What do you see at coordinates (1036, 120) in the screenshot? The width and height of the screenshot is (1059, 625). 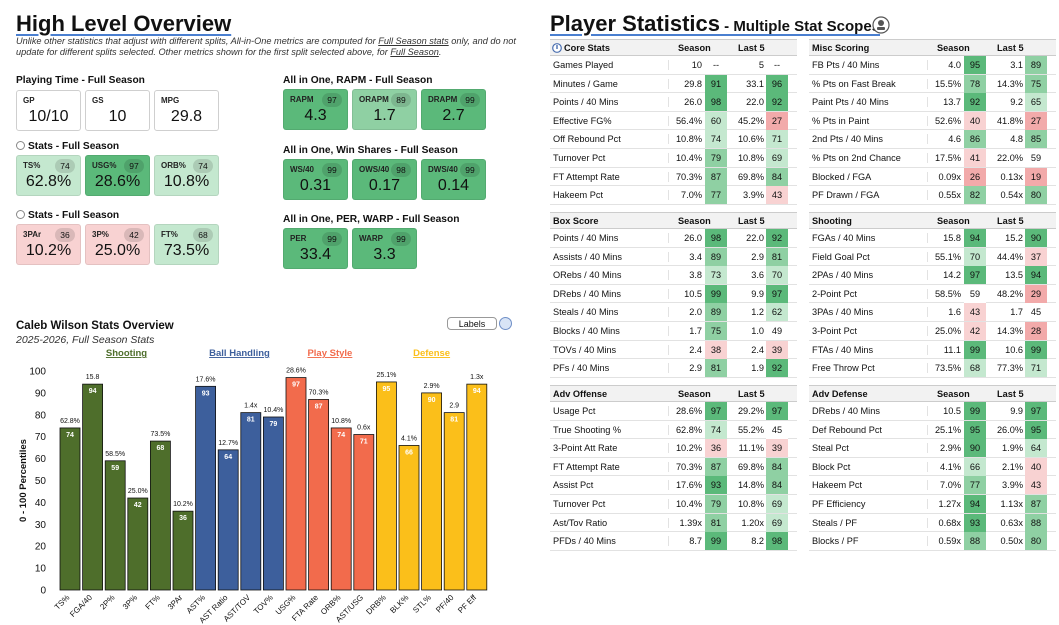 I see `last5-percentile: 27` at bounding box center [1036, 120].